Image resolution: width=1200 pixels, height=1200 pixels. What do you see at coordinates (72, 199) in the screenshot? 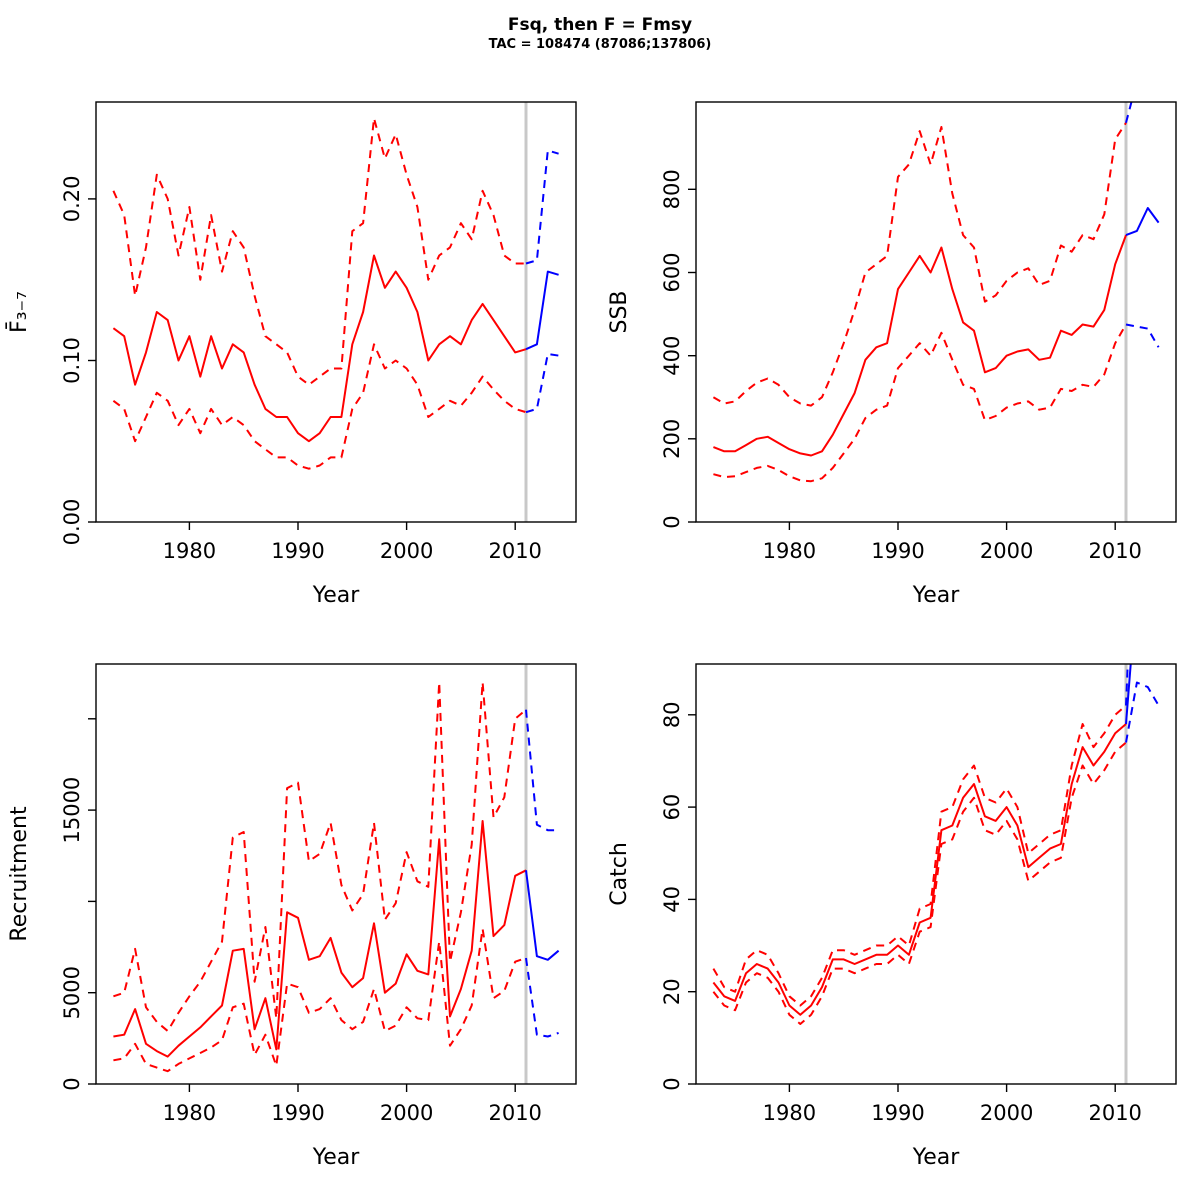
I see `svg-text: 0.20` at bounding box center [72, 199].